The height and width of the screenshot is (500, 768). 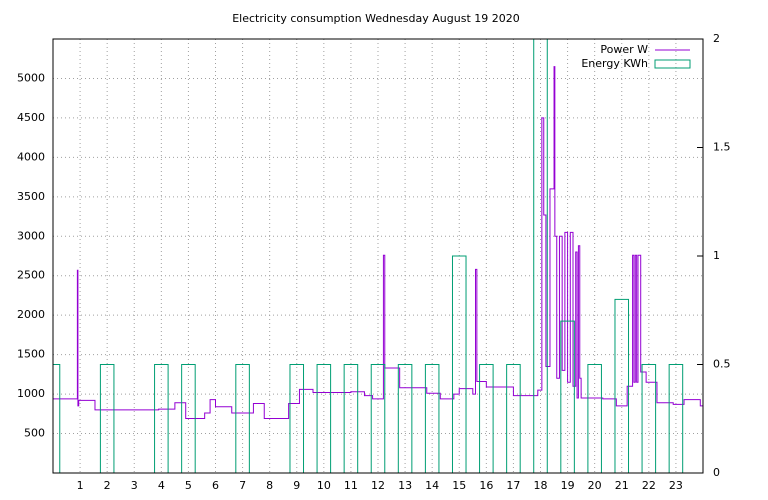 What do you see at coordinates (296, 485) in the screenshot?
I see `x-tick-label: 9` at bounding box center [296, 485].